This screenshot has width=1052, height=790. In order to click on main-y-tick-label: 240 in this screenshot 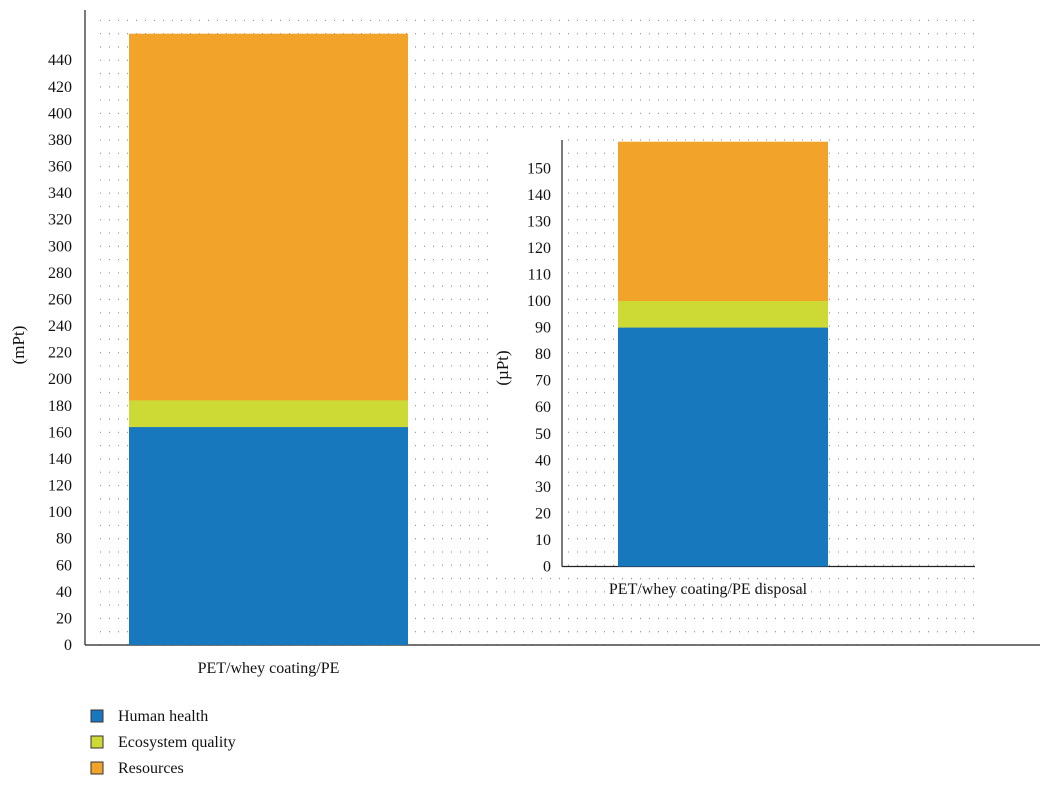, I will do `click(60, 326)`.